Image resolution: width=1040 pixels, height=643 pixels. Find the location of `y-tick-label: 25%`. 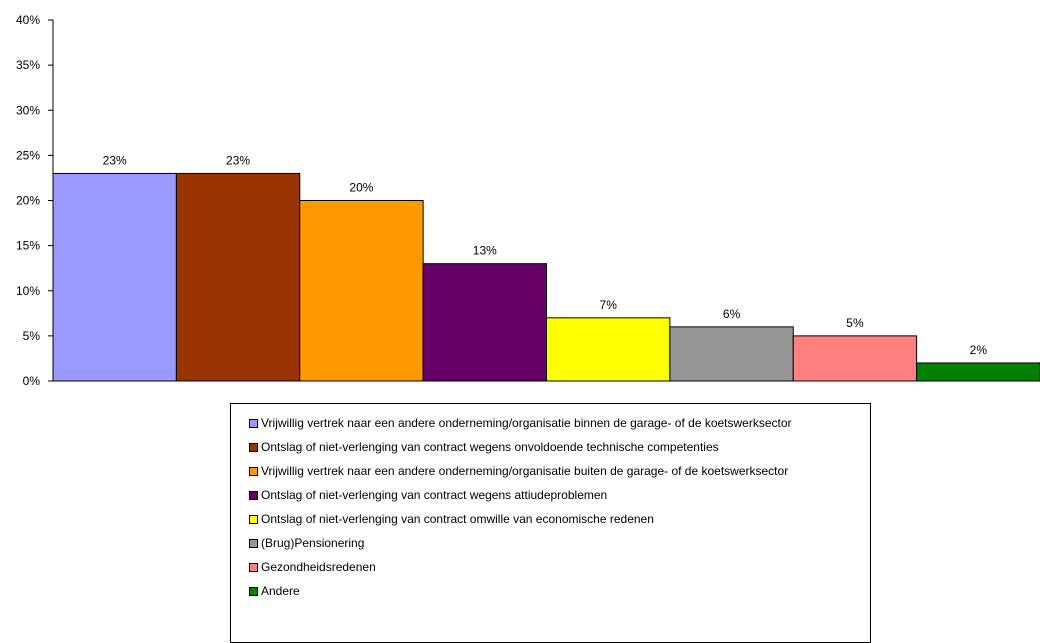

y-tick-label: 25% is located at coordinates (28, 155).